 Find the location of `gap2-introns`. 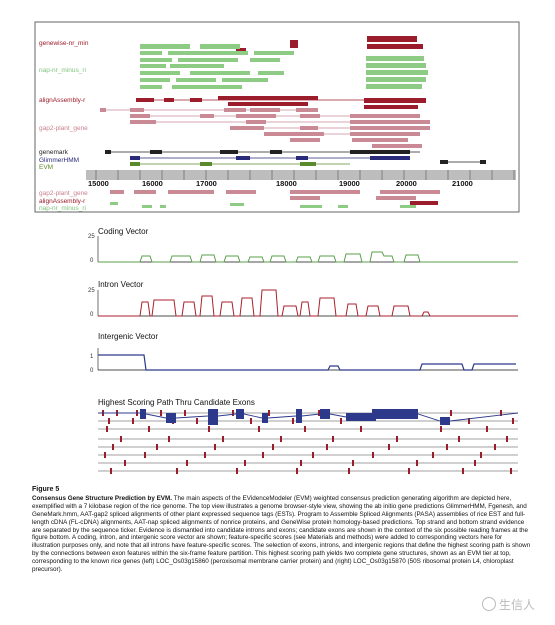

gap2-introns is located at coordinates (228, 122).